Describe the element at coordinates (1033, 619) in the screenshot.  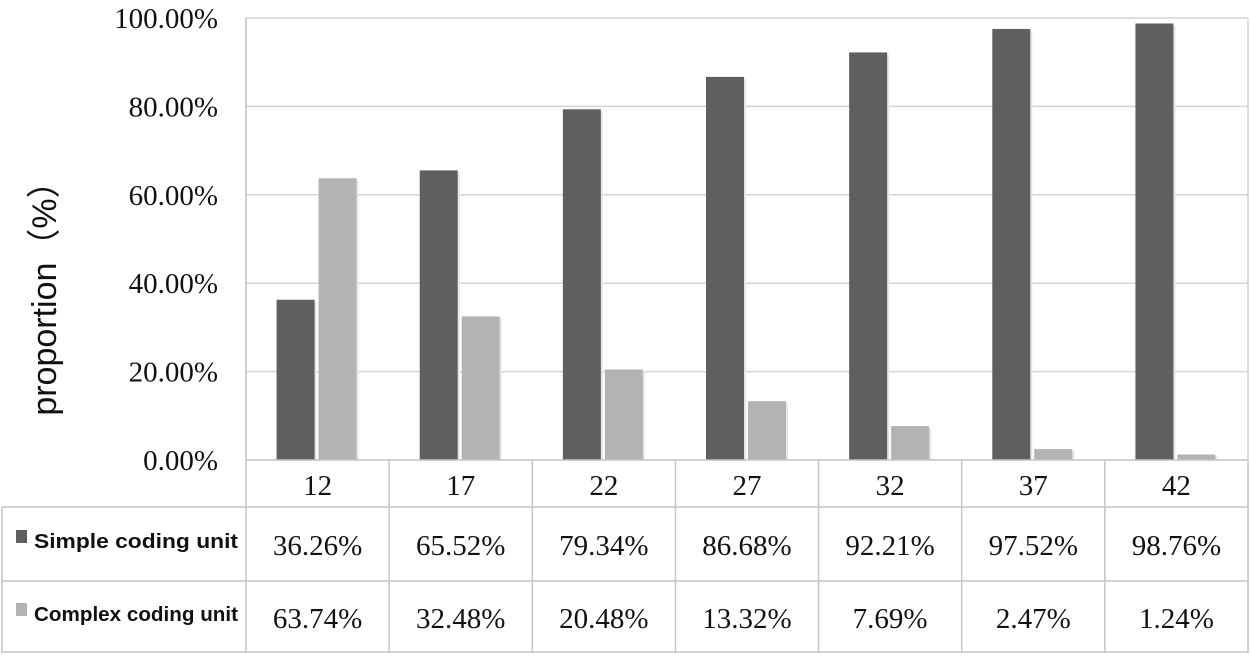
I see `data-label: 2.47%` at that location.